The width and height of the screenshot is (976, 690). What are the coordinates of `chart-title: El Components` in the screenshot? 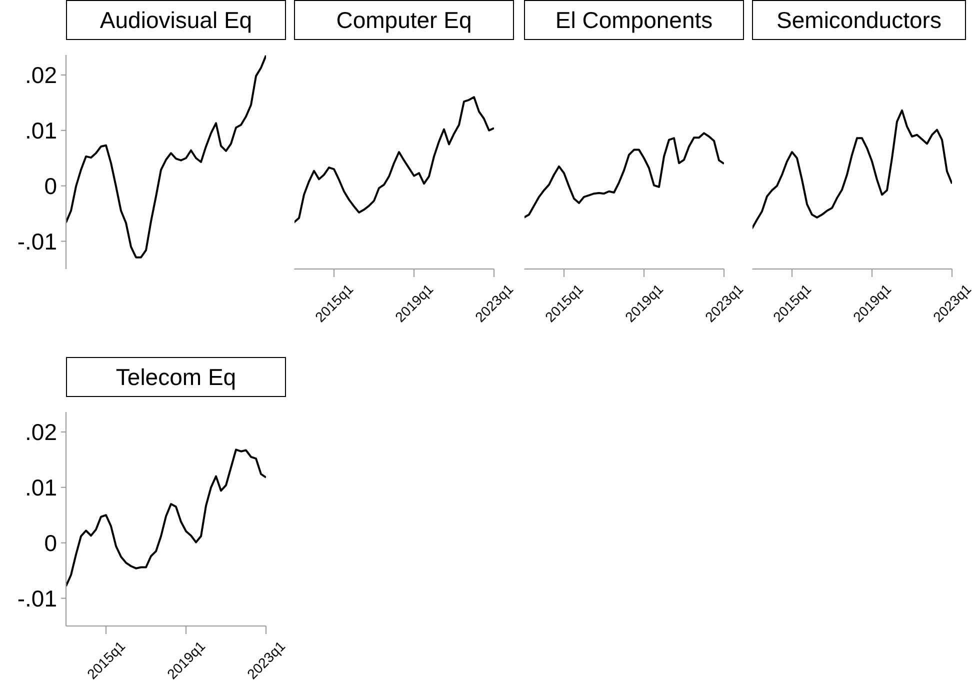 It's located at (634, 20).